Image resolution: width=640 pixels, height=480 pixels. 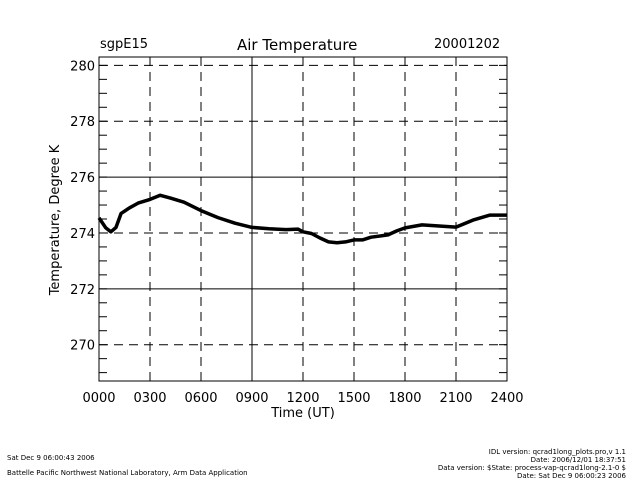 What do you see at coordinates (82, 346) in the screenshot?
I see `y-tick-label: 270` at bounding box center [82, 346].